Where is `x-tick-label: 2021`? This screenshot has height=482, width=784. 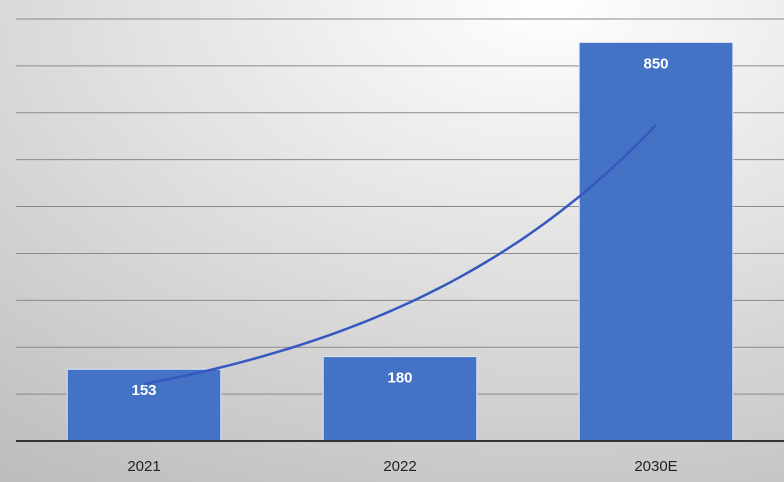
x-tick-label: 2021 is located at coordinates (143, 466).